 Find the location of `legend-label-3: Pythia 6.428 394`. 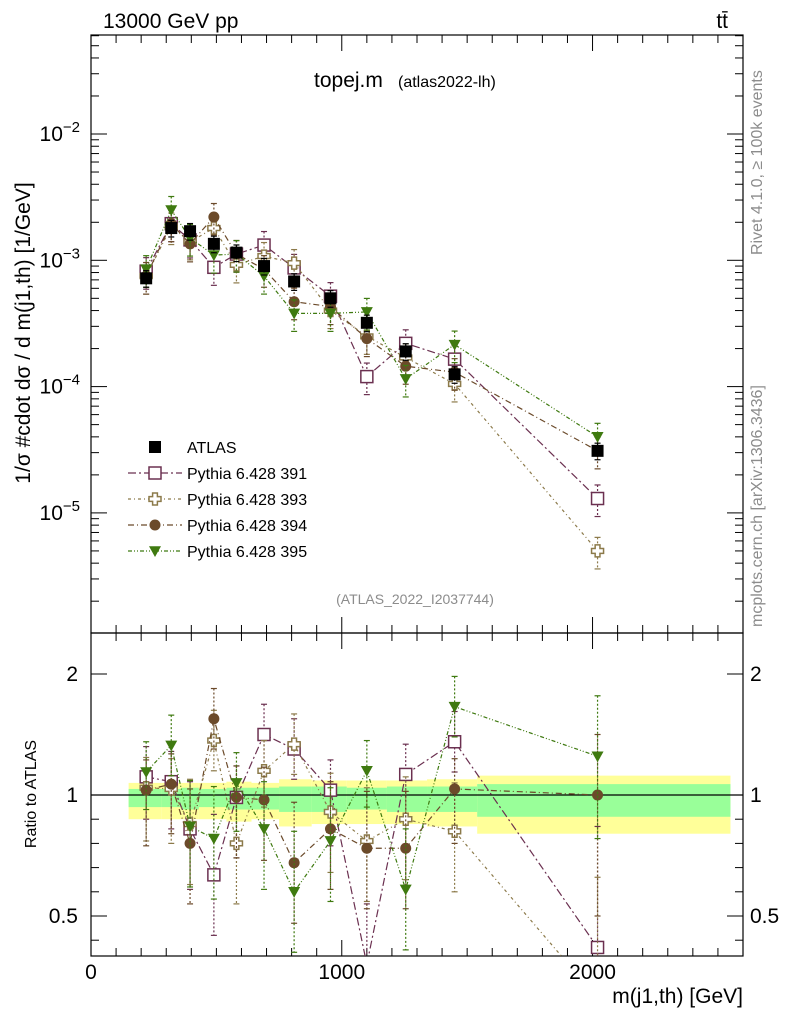

legend-label-3: Pythia 6.428 394 is located at coordinates (247, 526).